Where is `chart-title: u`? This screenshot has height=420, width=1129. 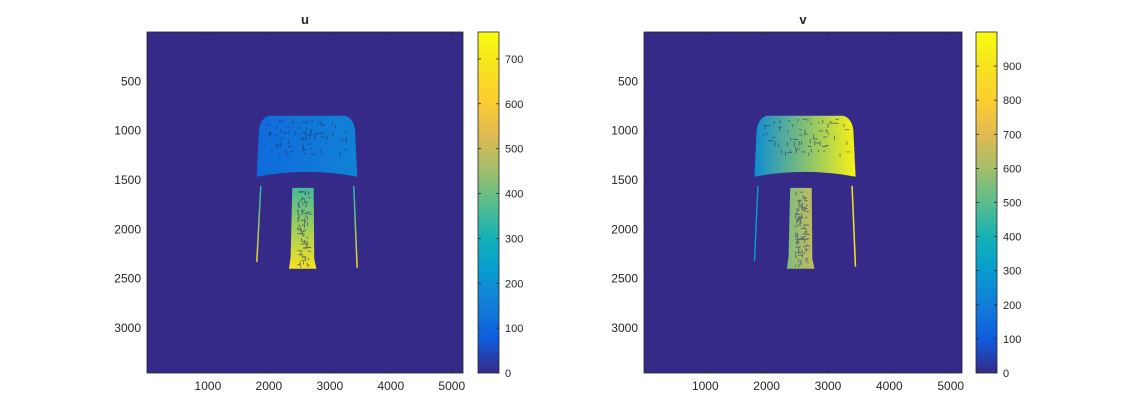
chart-title: u is located at coordinates (305, 19).